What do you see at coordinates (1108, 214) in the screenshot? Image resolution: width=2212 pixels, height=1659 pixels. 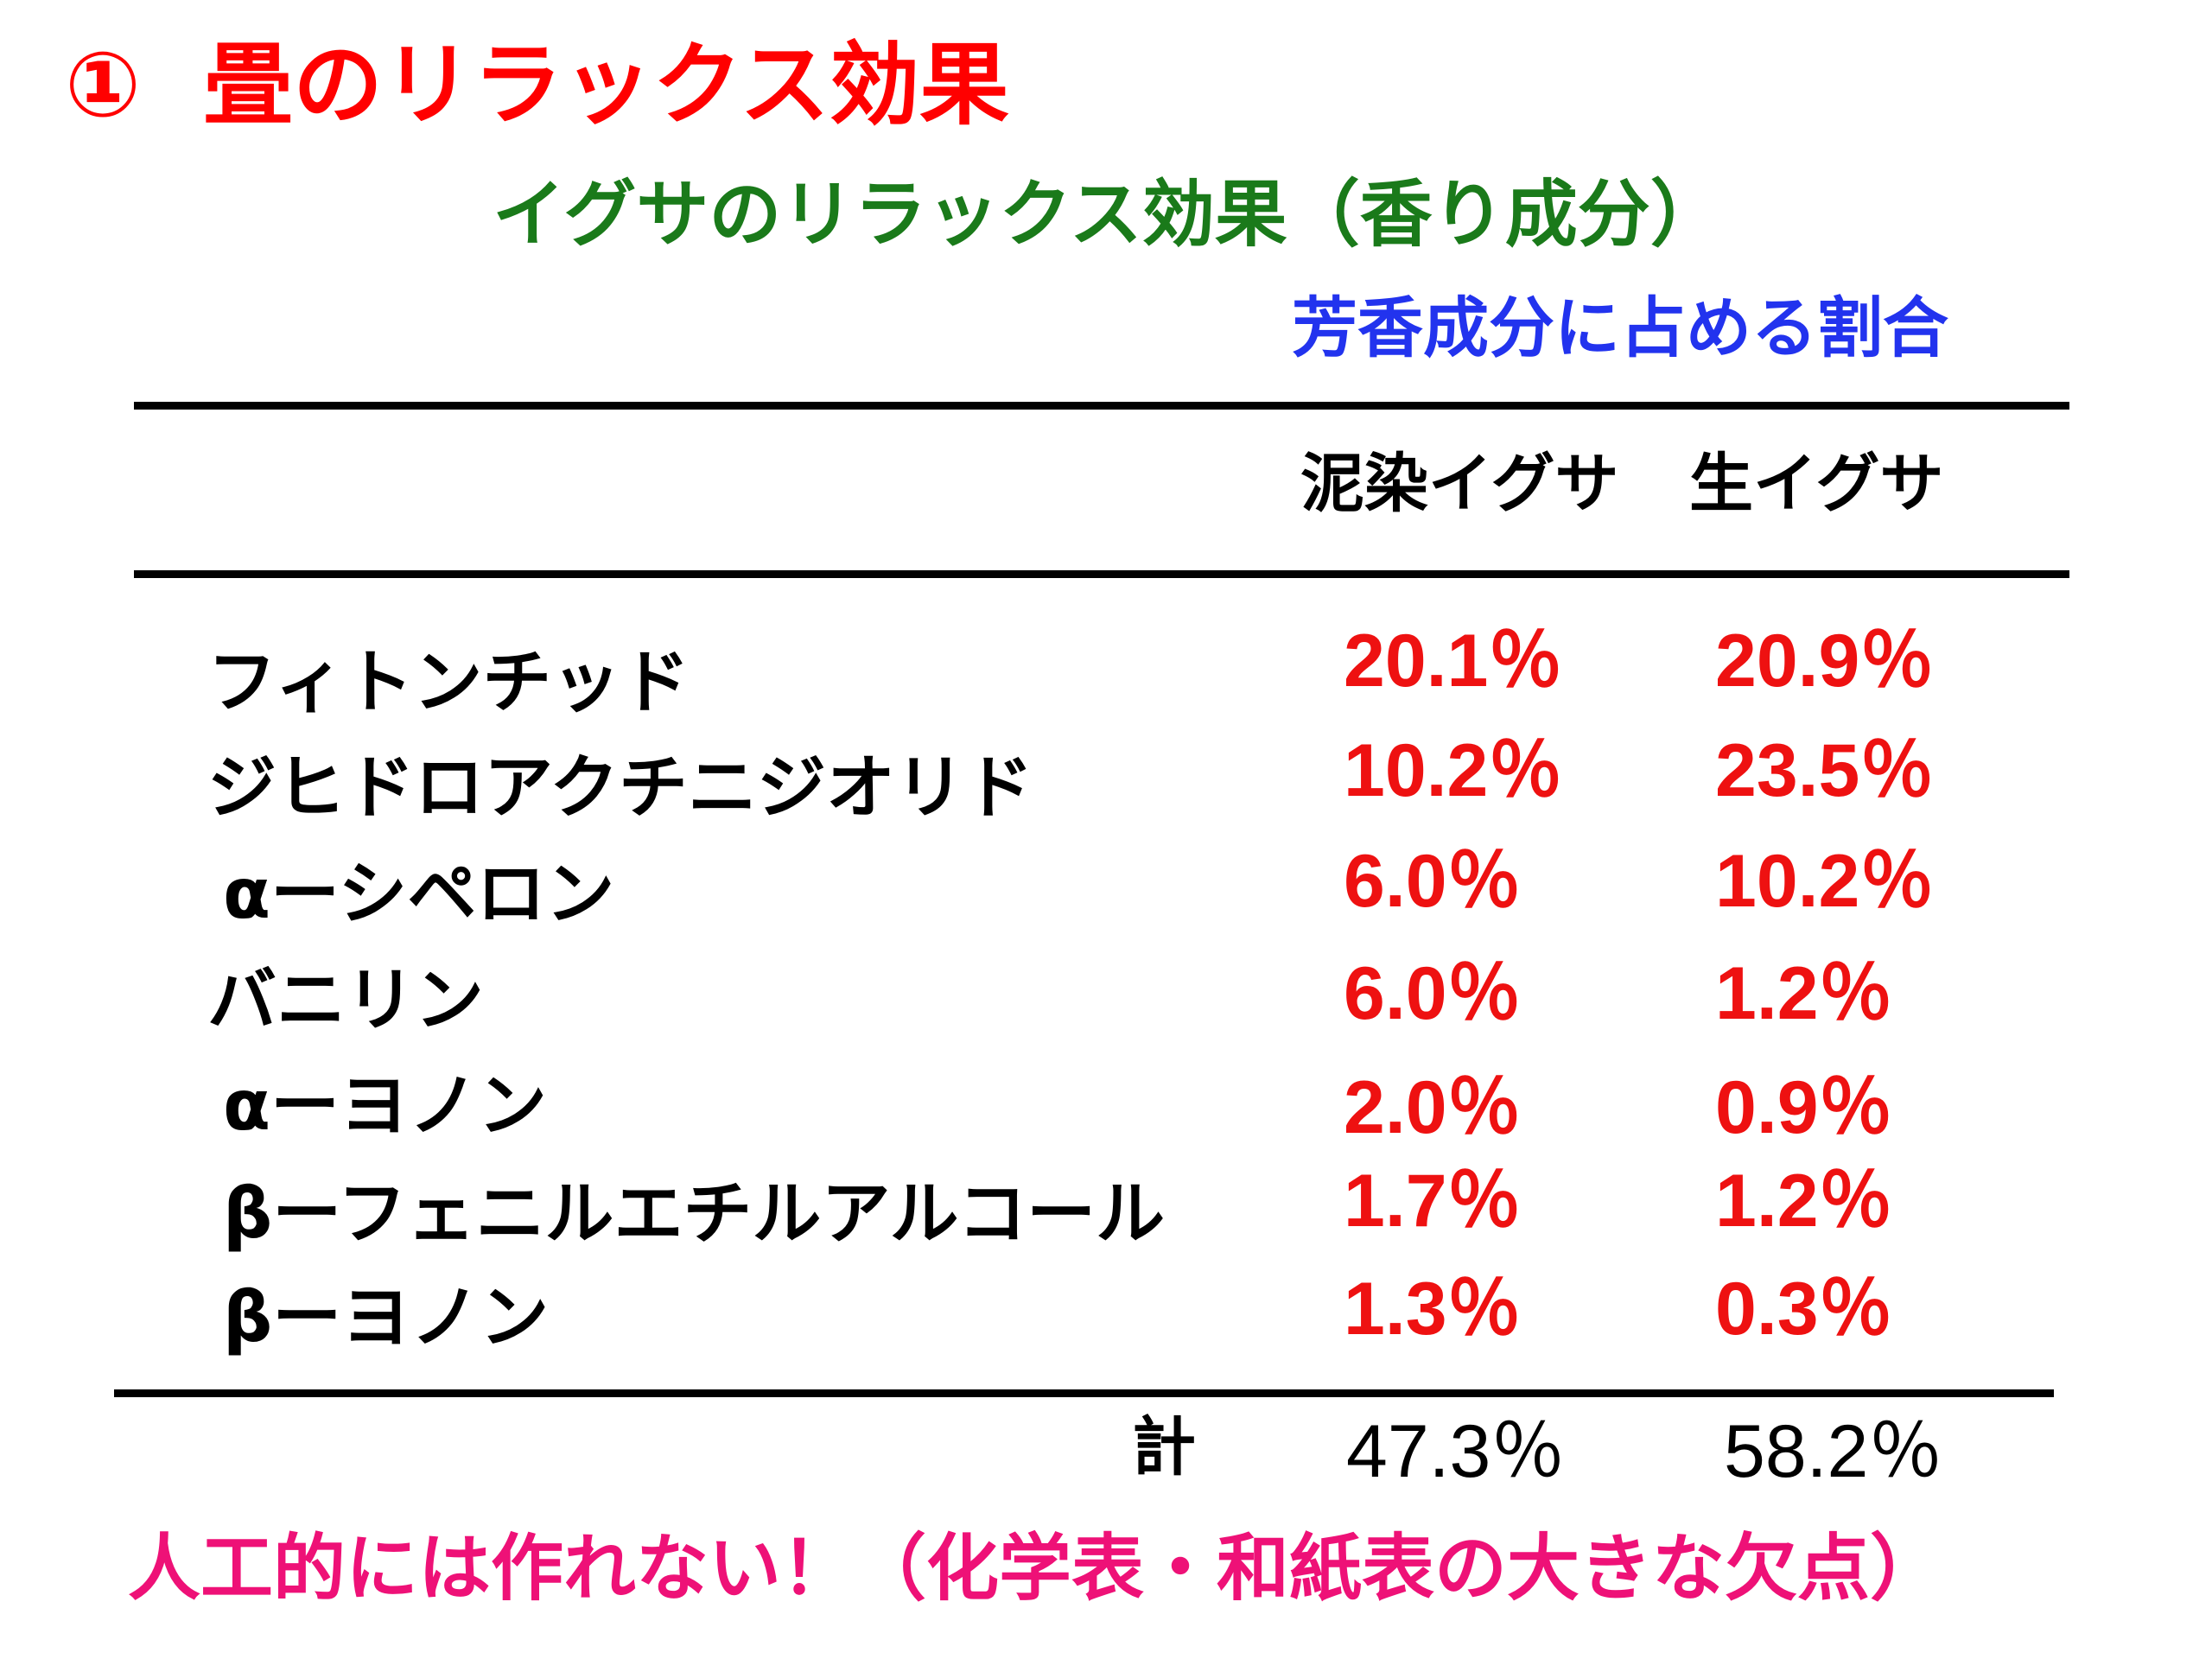 I see `subtitle: イグサのリラックス効果（香り成分）` at bounding box center [1108, 214].